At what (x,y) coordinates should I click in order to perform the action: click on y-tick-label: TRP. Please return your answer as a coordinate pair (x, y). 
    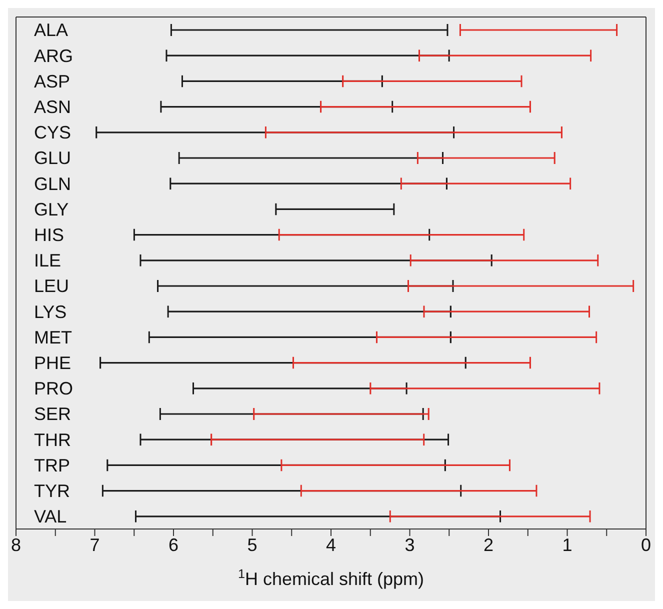
    Looking at the image, I should click on (52, 465).